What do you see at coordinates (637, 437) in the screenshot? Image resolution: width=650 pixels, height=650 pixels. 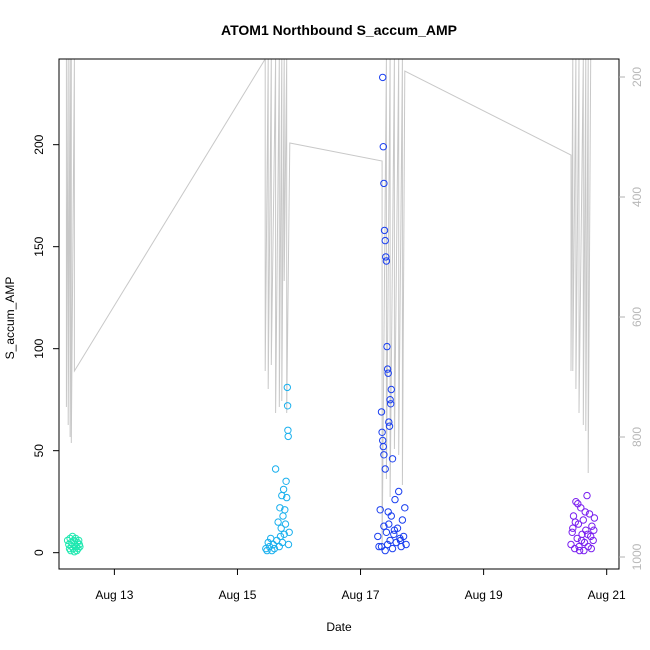 I see `y2-tick-label-3: 800` at bounding box center [637, 437].